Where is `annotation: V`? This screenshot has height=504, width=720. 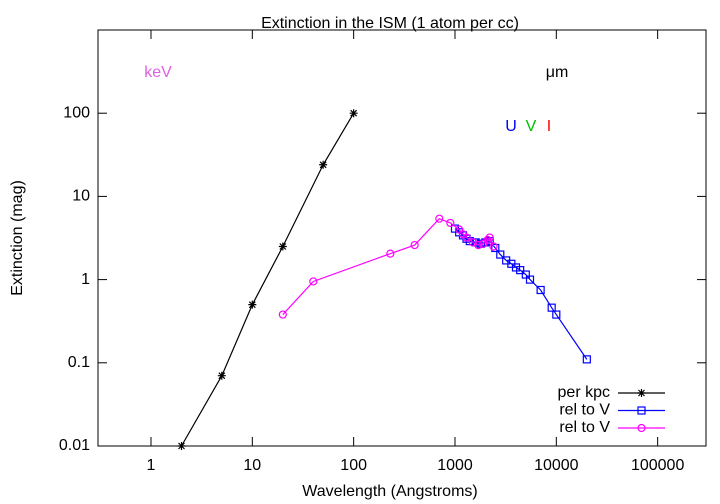 annotation: V is located at coordinates (531, 126).